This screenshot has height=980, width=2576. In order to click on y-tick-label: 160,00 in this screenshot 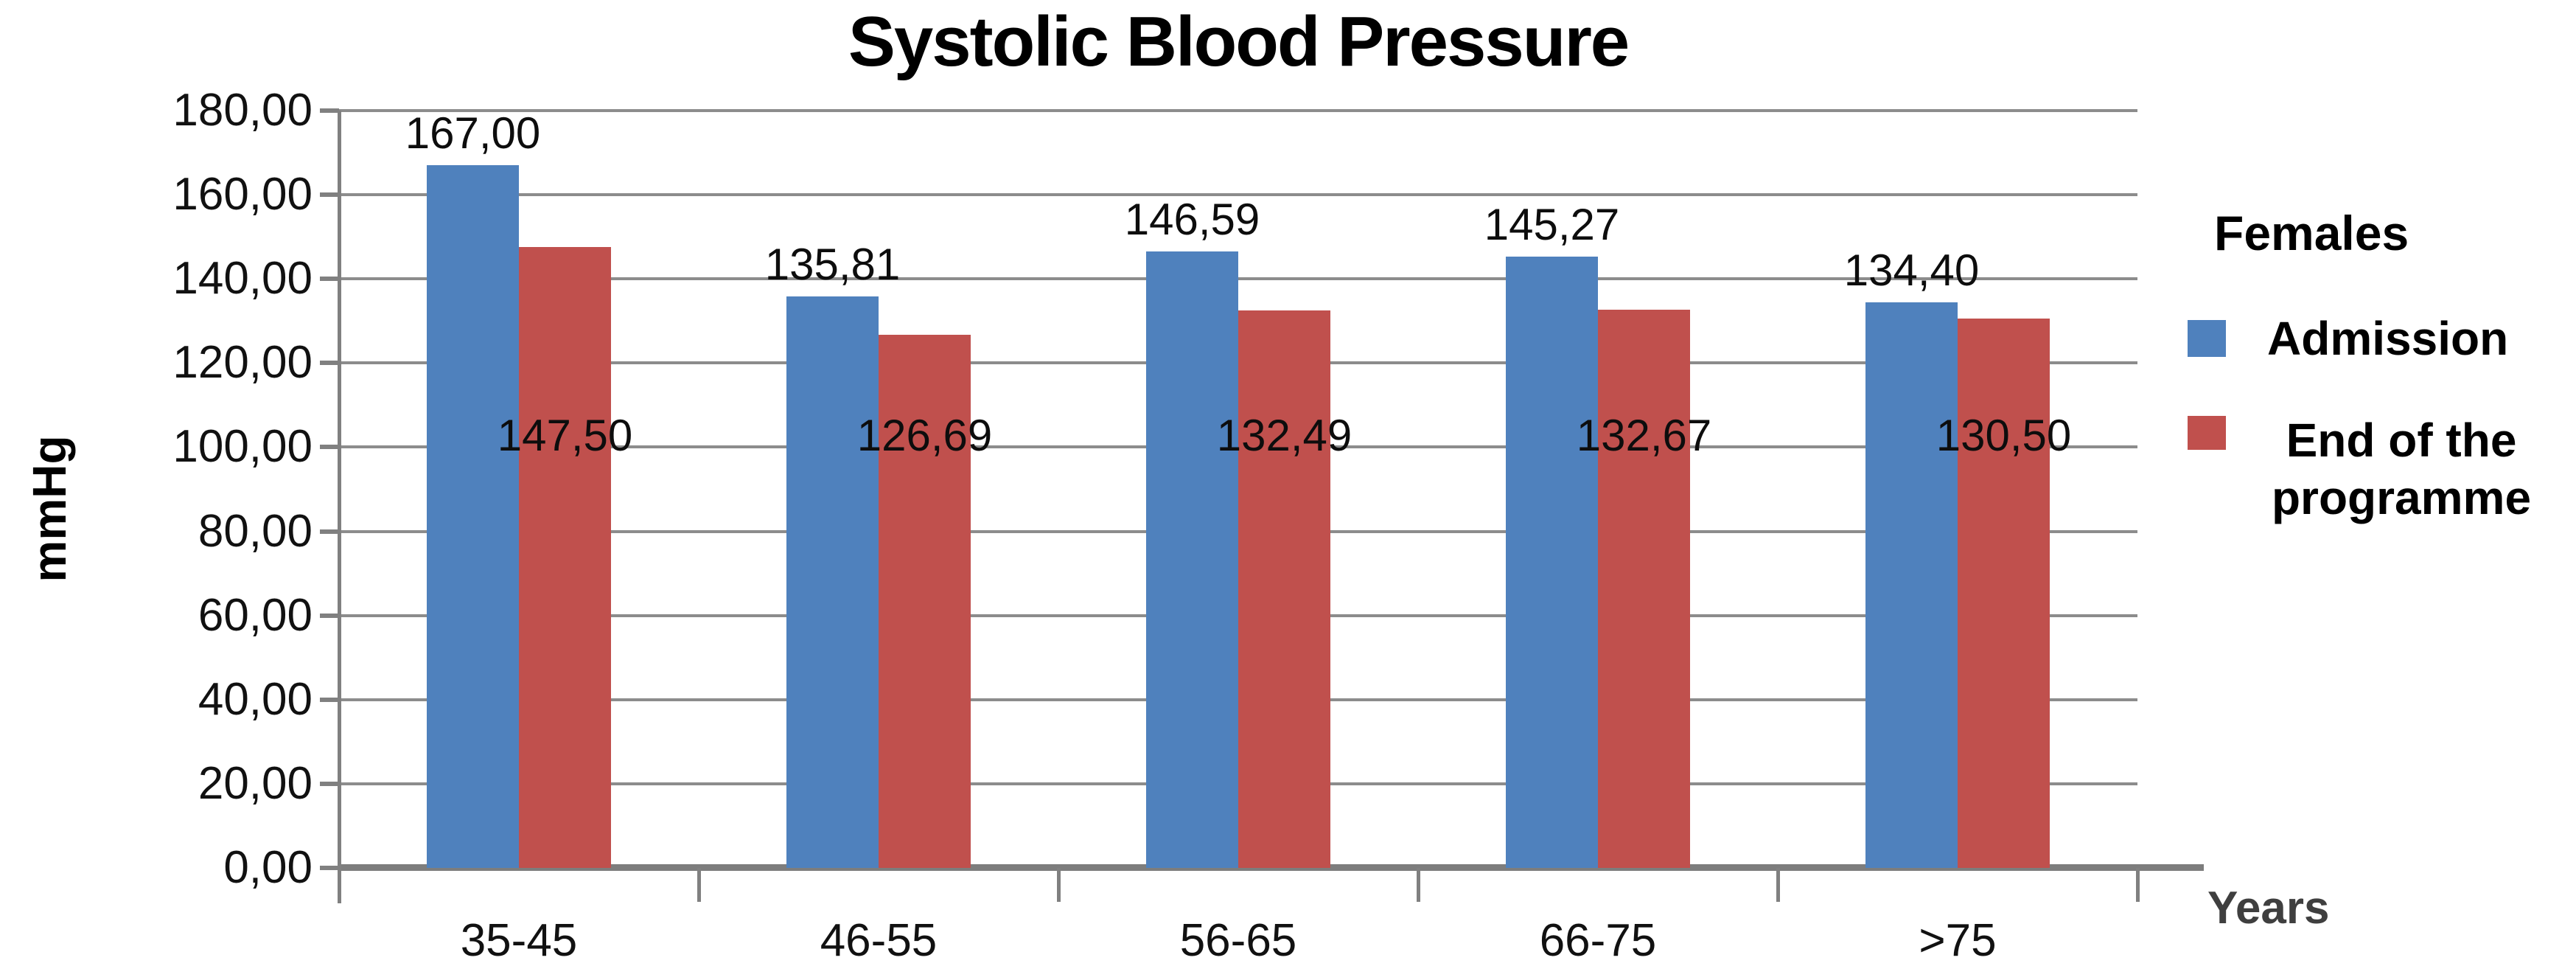, I will do `click(242, 195)`.